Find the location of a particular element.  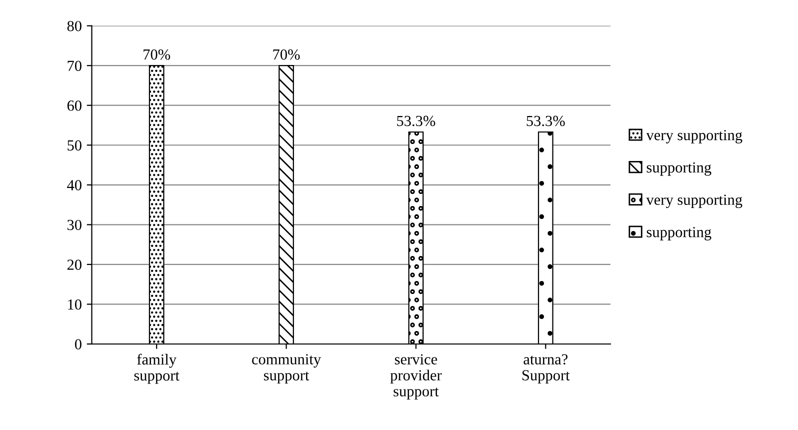

y-tick-label: 50 is located at coordinates (75, 145).